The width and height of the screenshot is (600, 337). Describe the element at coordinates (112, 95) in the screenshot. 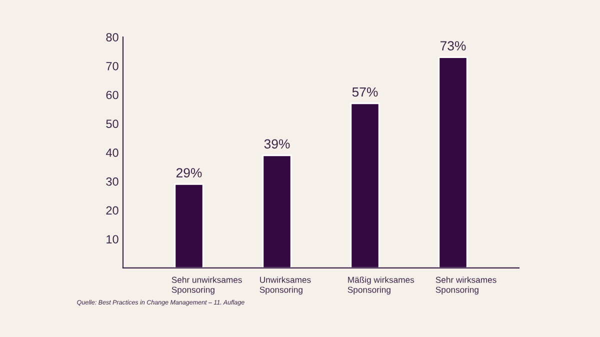

I see `y-tick-label: 60` at that location.